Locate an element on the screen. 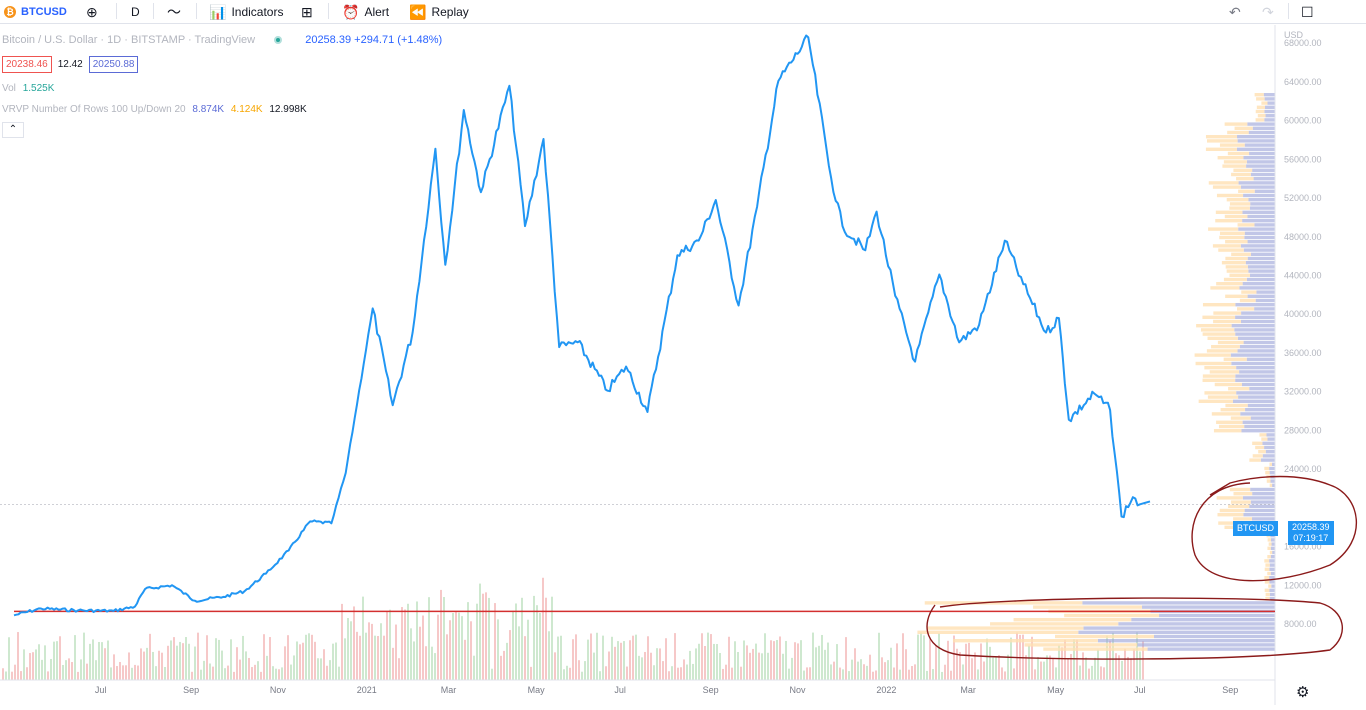 This screenshot has height=710, width=1366. spread-value: 12.42 is located at coordinates (70, 64).